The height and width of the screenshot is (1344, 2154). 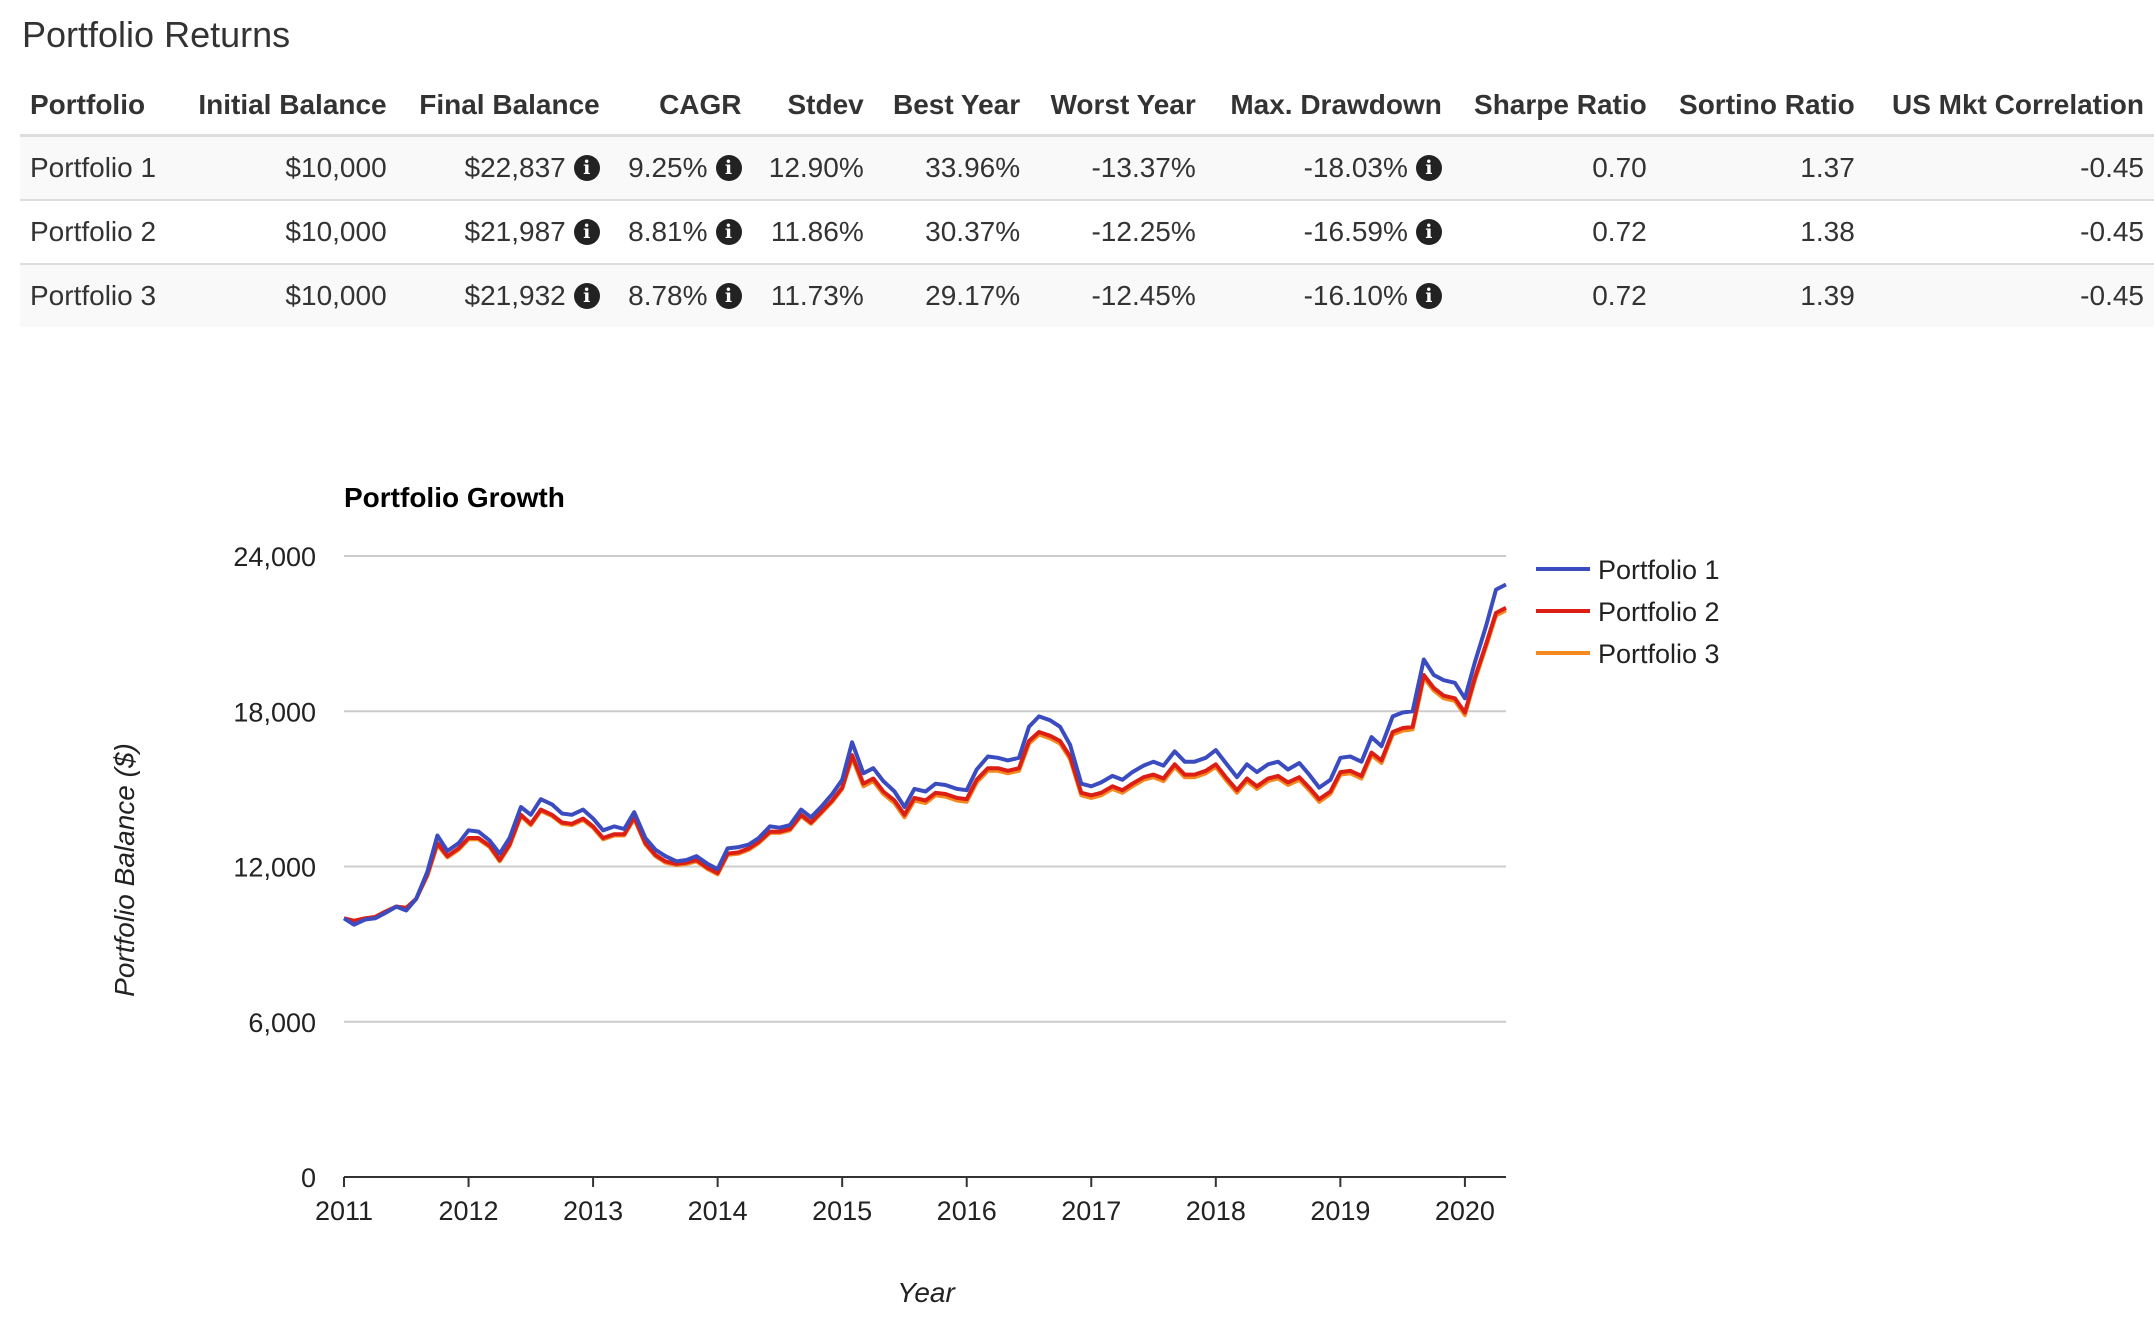 What do you see at coordinates (282, 1023) in the screenshot?
I see `y-tick-label: 6,000` at bounding box center [282, 1023].